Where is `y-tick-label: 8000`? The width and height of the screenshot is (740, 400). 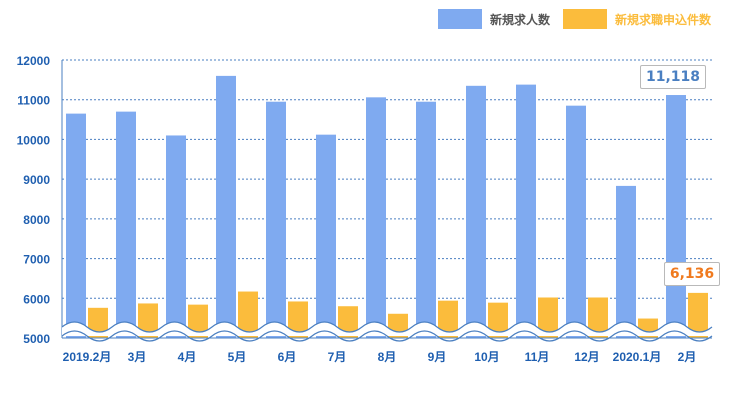
y-tick-label: 8000 is located at coordinates (36, 220).